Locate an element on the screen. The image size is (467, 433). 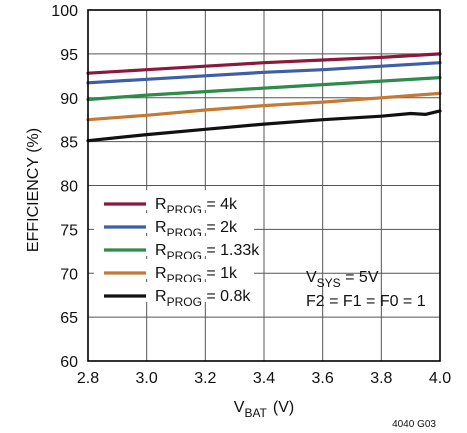
annotation-f-bits: F2 = F1 = F0 = 1 is located at coordinates (366, 301).